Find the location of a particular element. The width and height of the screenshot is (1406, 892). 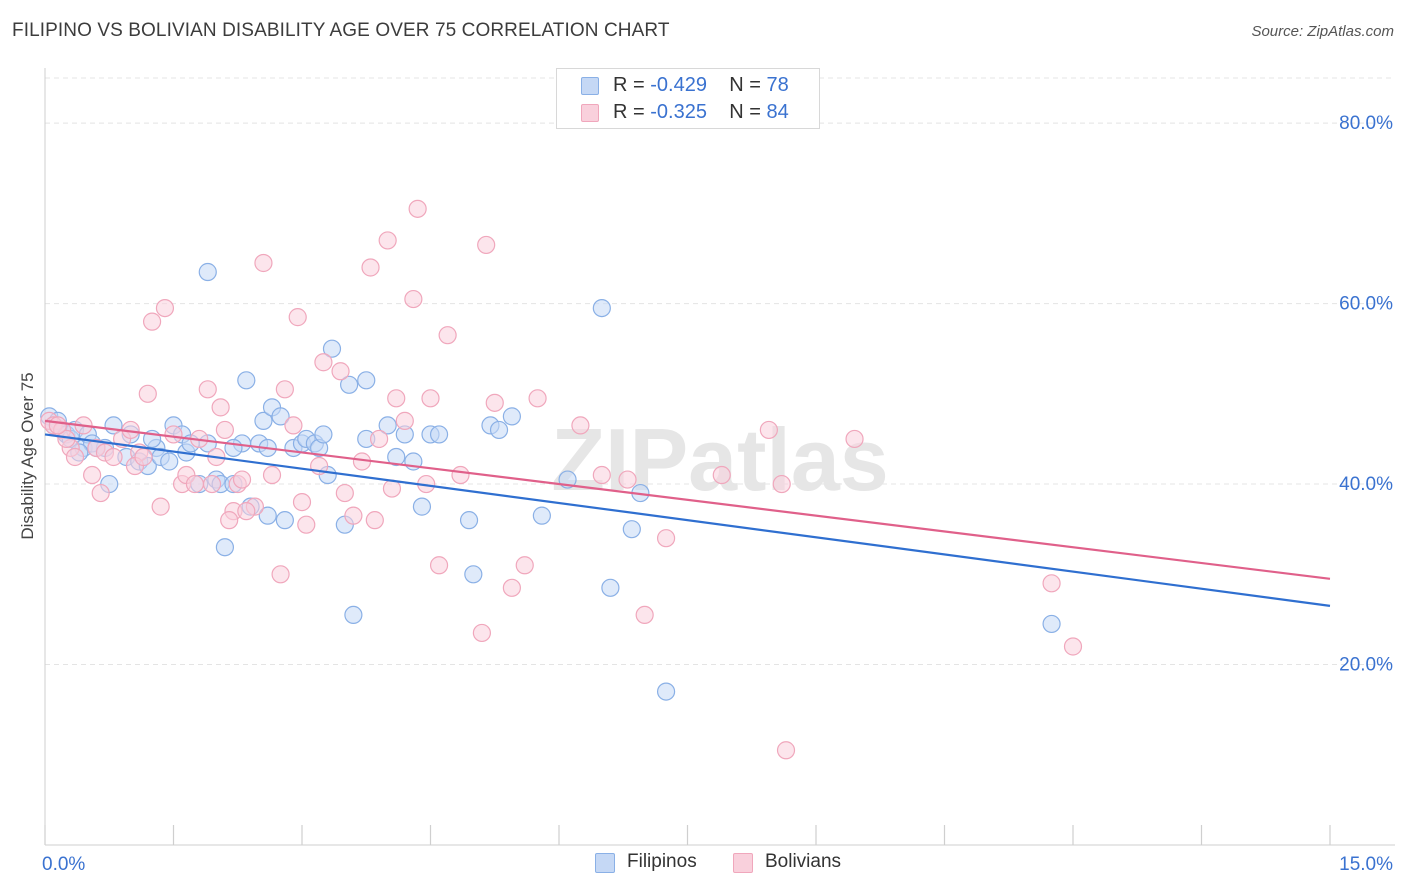

n-label: N = is located at coordinates (748, 112).